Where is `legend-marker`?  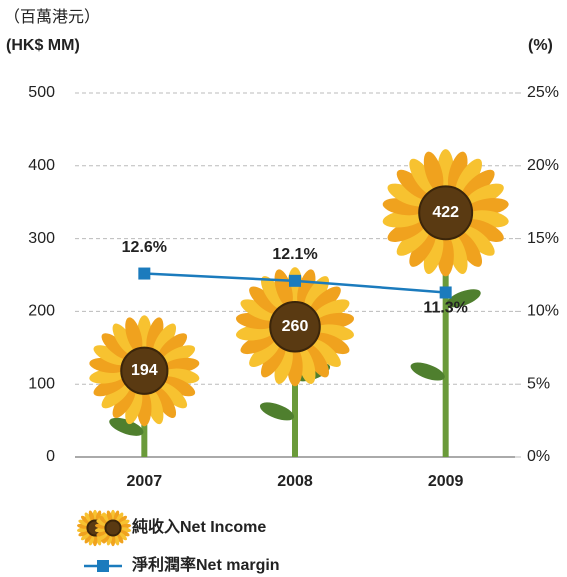
legend-marker is located at coordinates (103, 566).